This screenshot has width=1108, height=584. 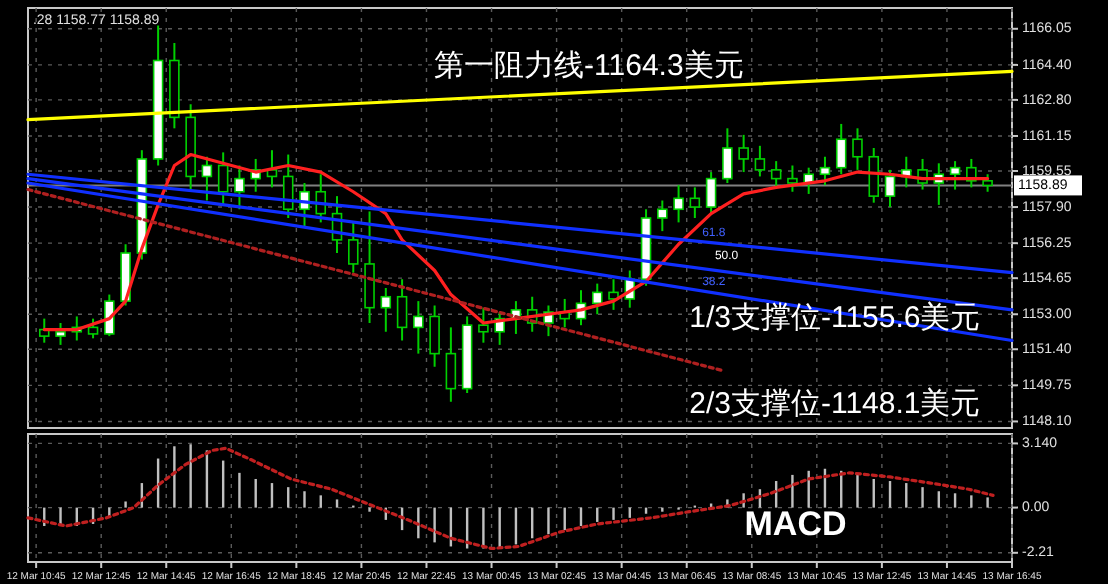 What do you see at coordinates (589, 65) in the screenshot?
I see `annotation: 第一阻力线-1164.3美元` at bounding box center [589, 65].